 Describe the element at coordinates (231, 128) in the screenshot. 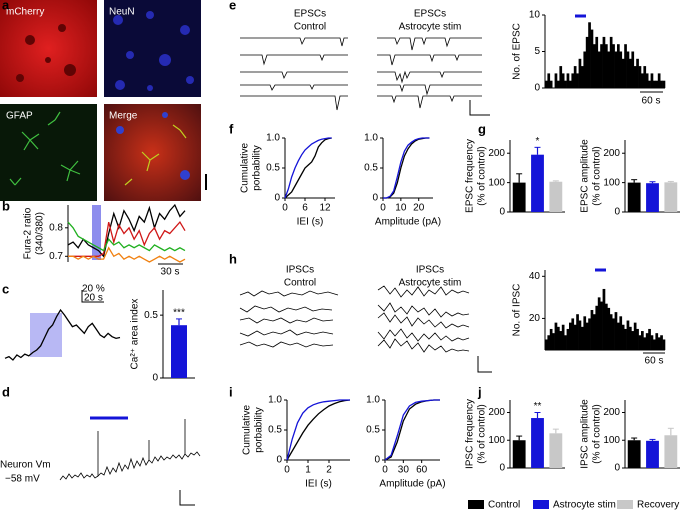

I see `panel-label: f` at that location.